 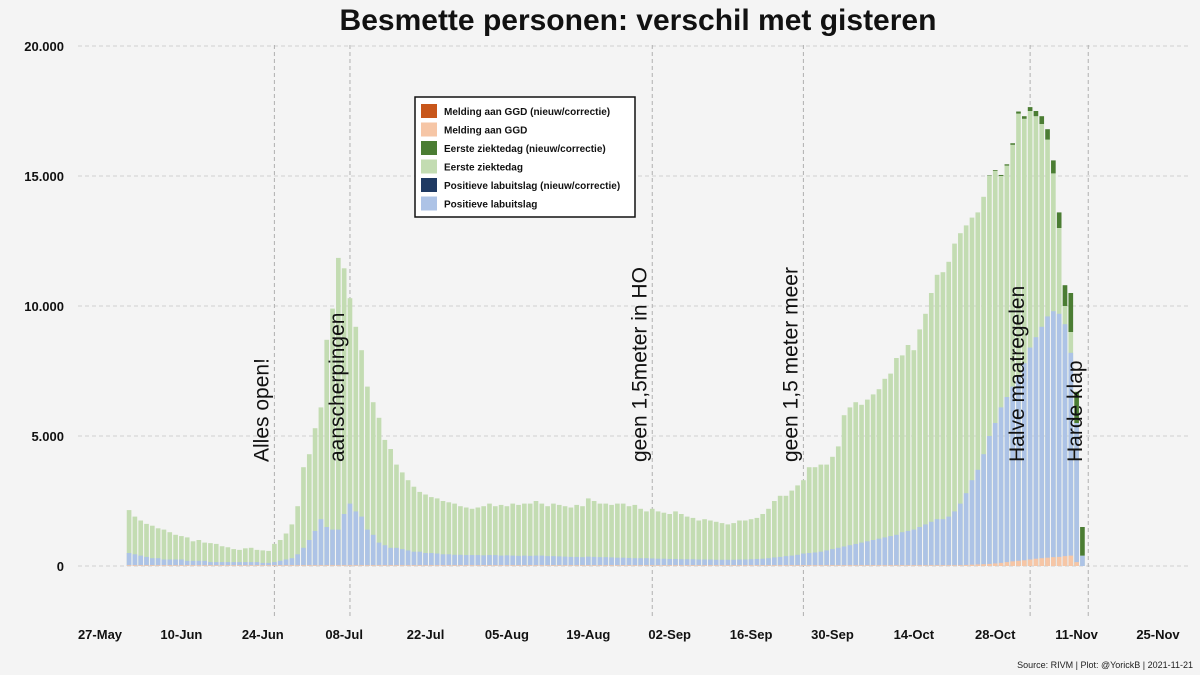 I want to click on chart-title: Besmette personen: verschil met gisteren, so click(x=638, y=20).